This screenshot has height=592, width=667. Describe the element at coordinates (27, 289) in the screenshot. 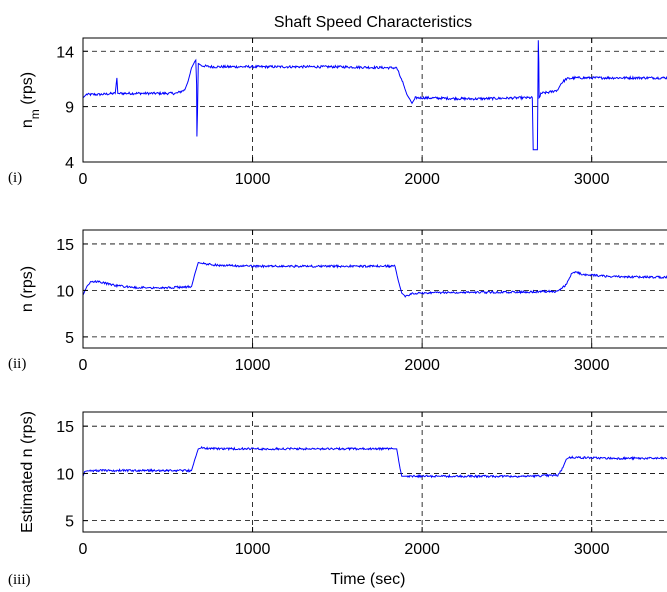

I see `y-axis-label: n (rps)` at that location.